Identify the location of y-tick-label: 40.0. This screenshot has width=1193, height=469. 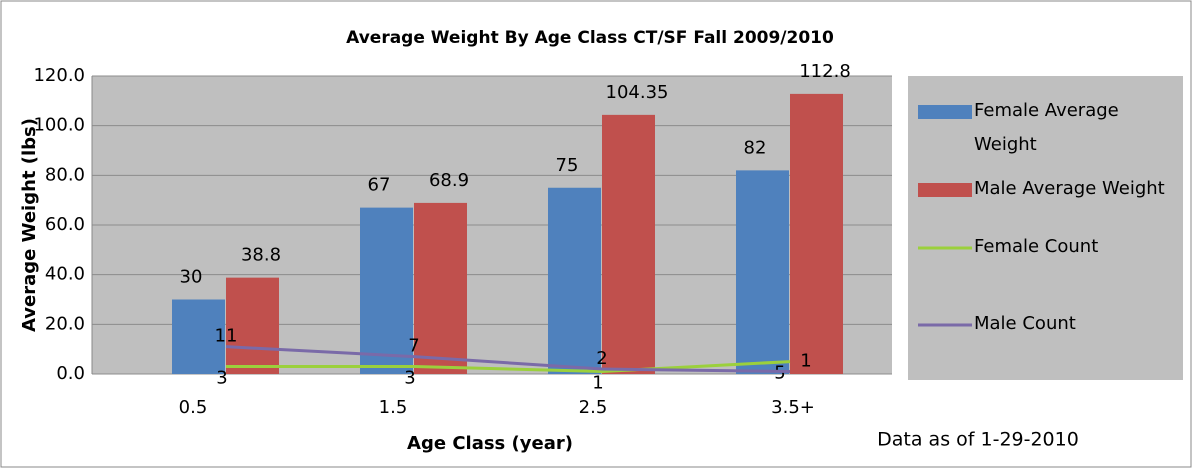
(65, 274).